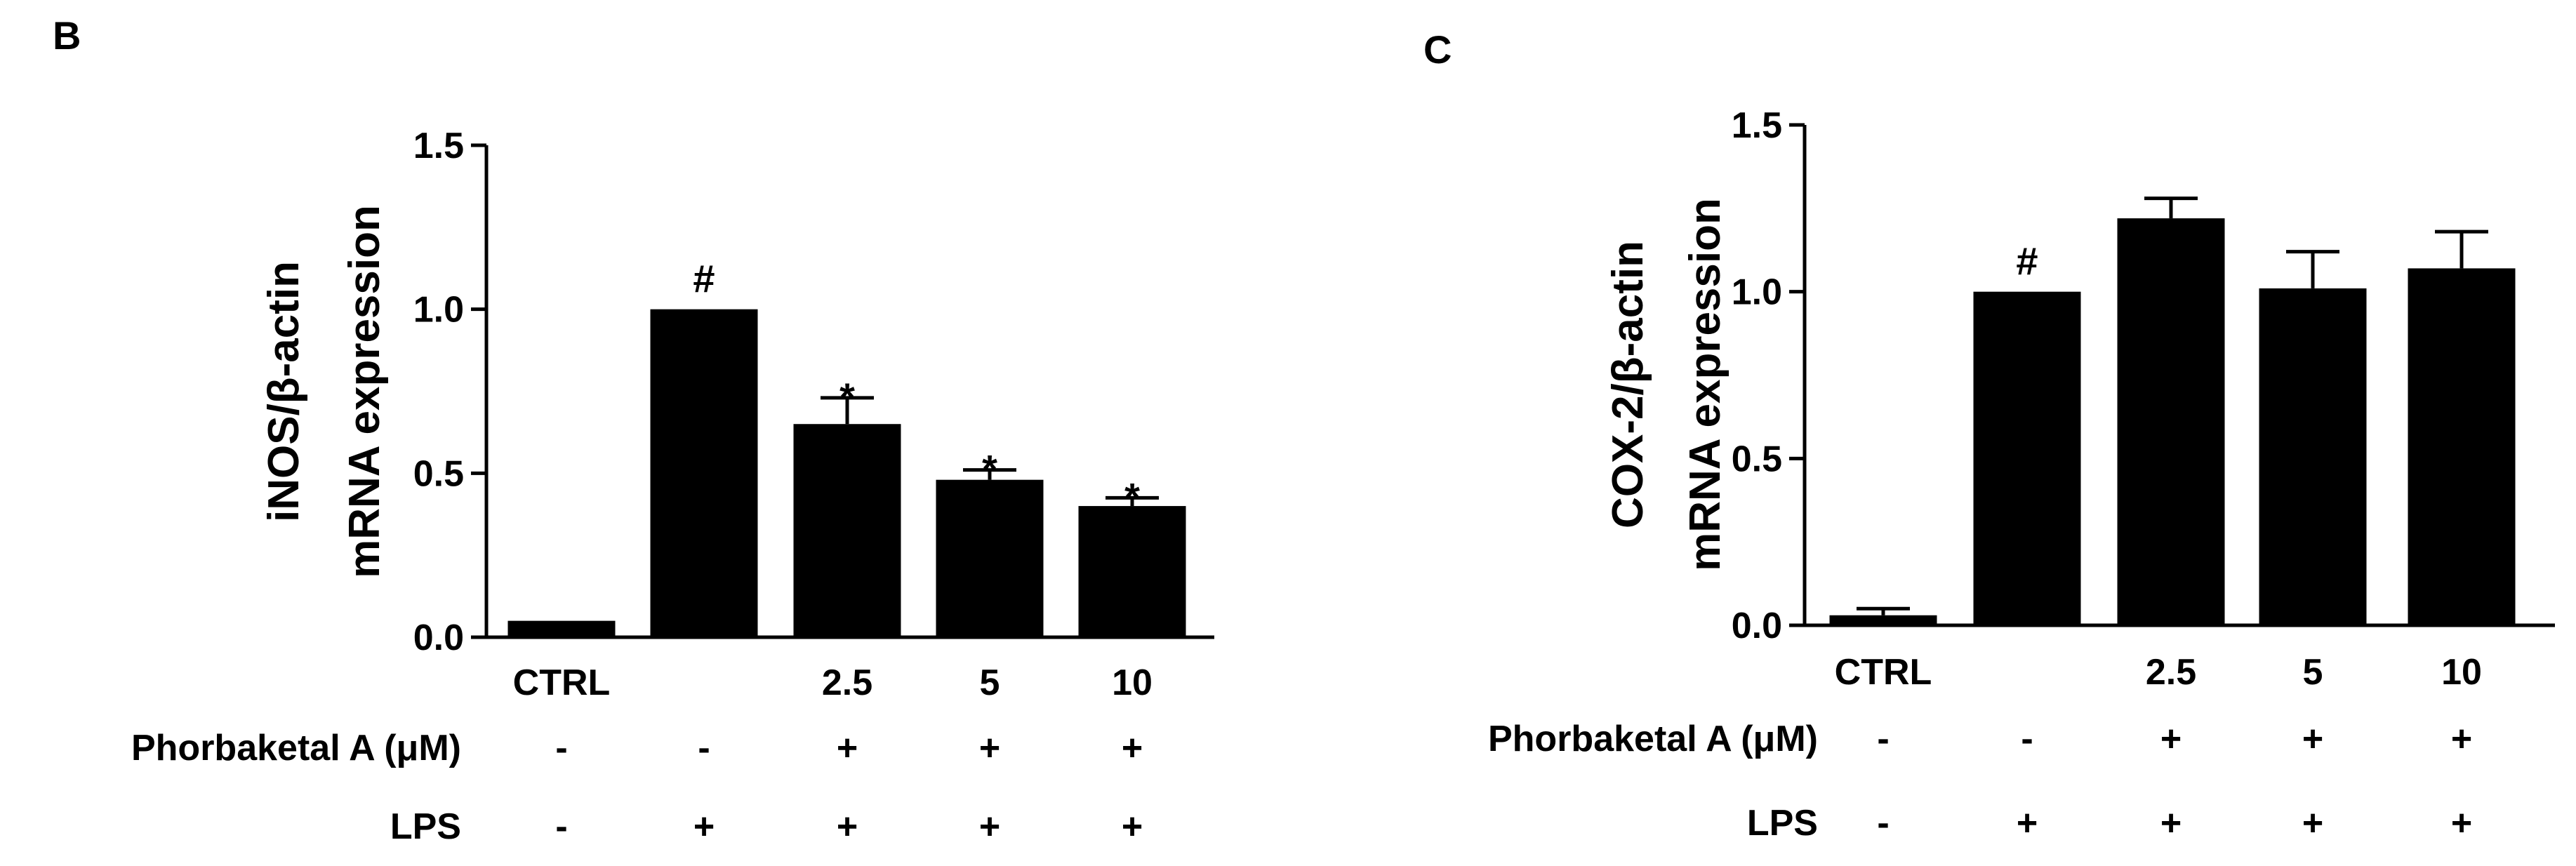  I want to click on panel-label: C, so click(1438, 49).